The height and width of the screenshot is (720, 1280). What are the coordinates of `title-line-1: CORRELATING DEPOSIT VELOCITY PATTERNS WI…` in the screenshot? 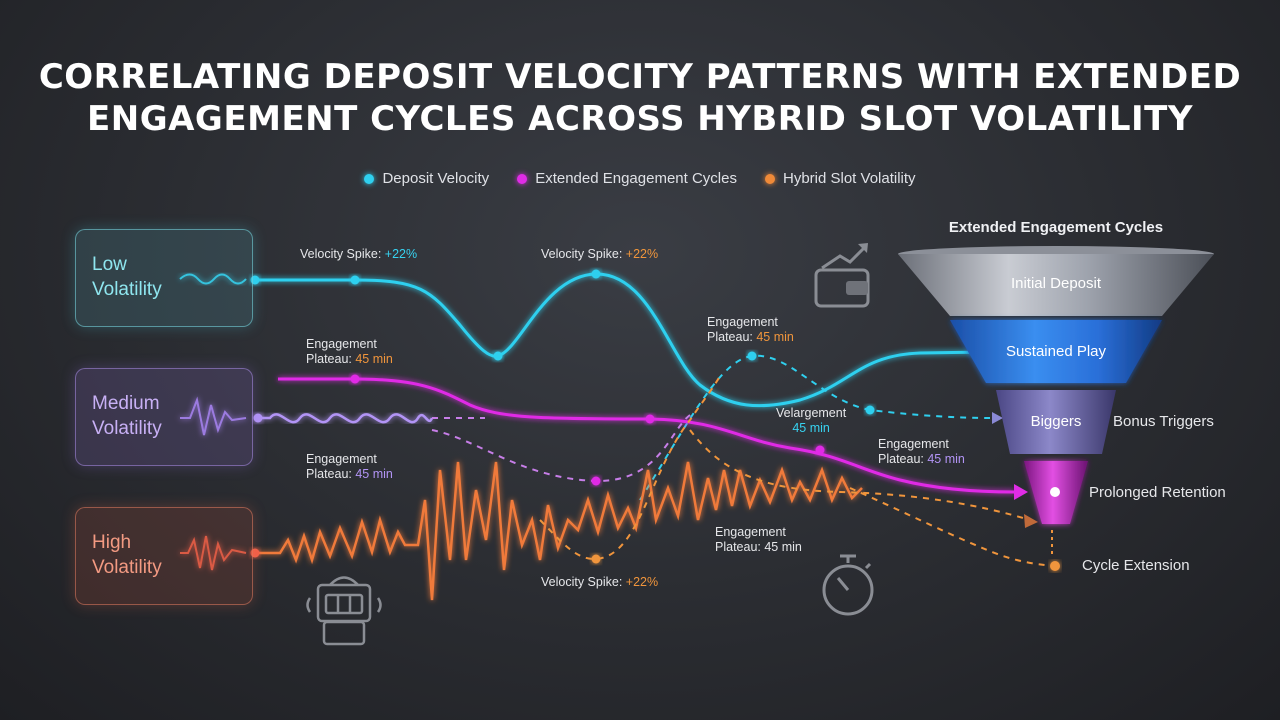 It's located at (640, 77).